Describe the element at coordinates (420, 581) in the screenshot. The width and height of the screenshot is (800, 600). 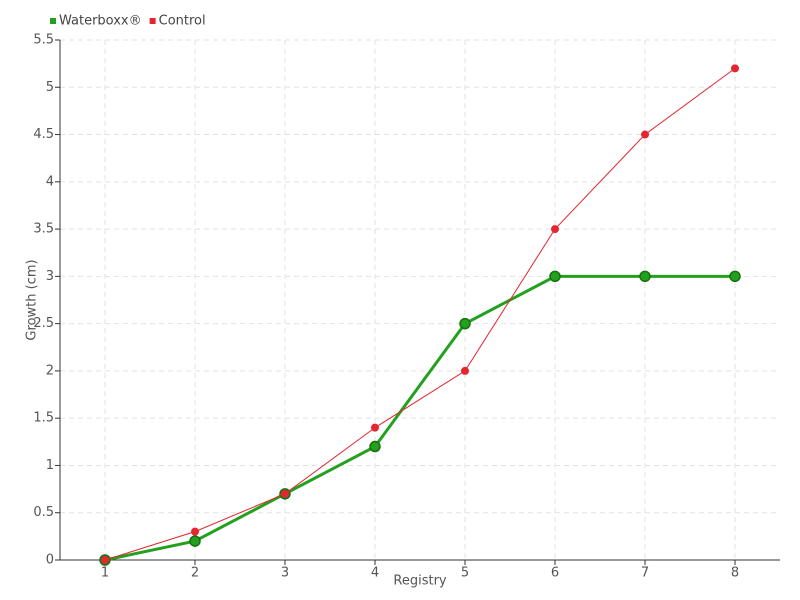
I see `x-axis-label: Registry` at that location.